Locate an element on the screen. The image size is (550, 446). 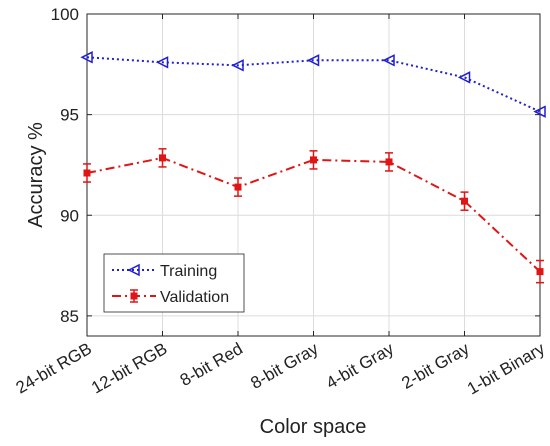
legend-label-validation: Validation is located at coordinates (194, 297).